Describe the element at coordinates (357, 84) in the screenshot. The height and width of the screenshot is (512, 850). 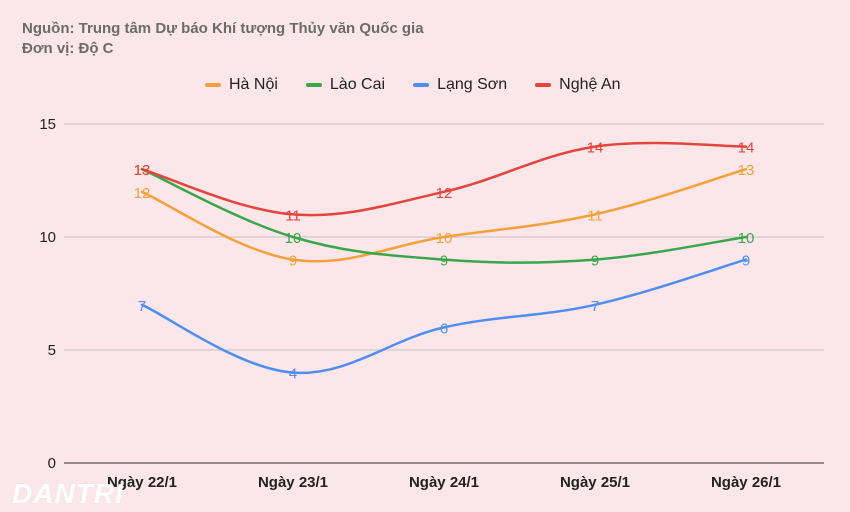
I see `legend-label-lao-cai: Lào Cai` at that location.